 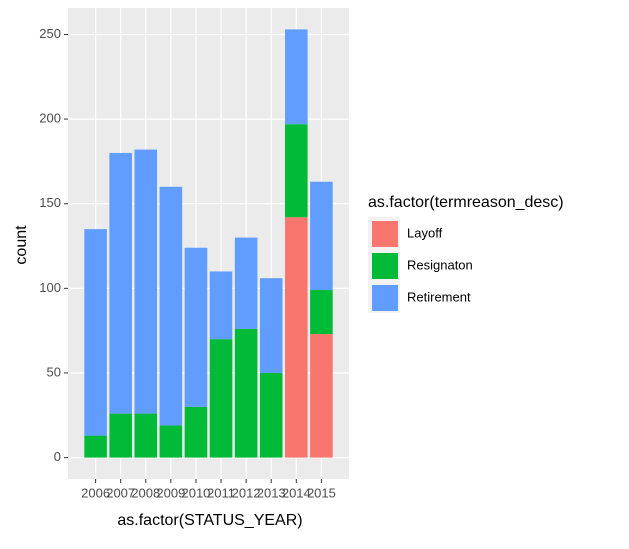 What do you see at coordinates (50, 202) in the screenshot?
I see `y-tick-label: 150` at bounding box center [50, 202].